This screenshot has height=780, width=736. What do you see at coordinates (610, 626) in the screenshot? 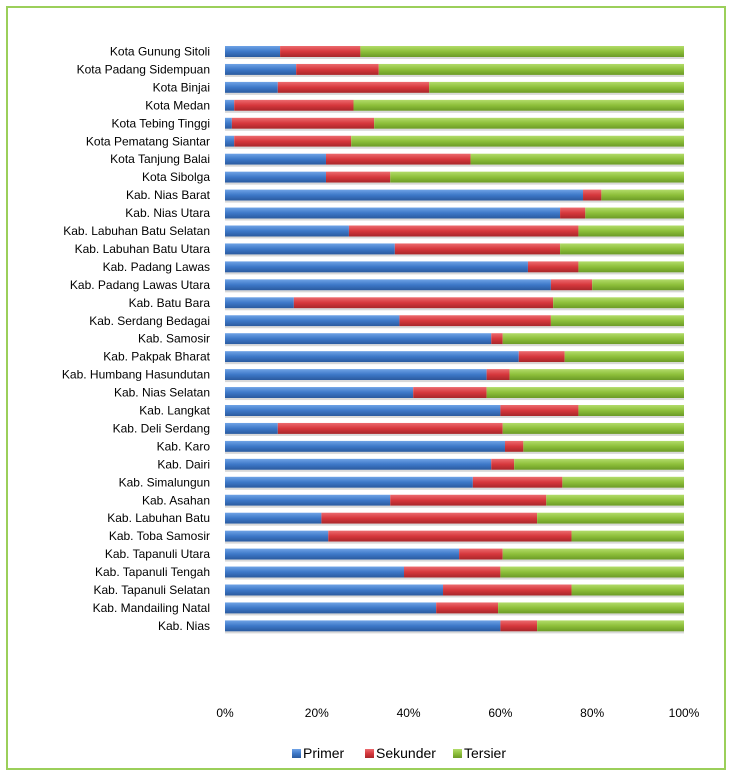
I see `bar-tersier-kab-nias` at bounding box center [610, 626].